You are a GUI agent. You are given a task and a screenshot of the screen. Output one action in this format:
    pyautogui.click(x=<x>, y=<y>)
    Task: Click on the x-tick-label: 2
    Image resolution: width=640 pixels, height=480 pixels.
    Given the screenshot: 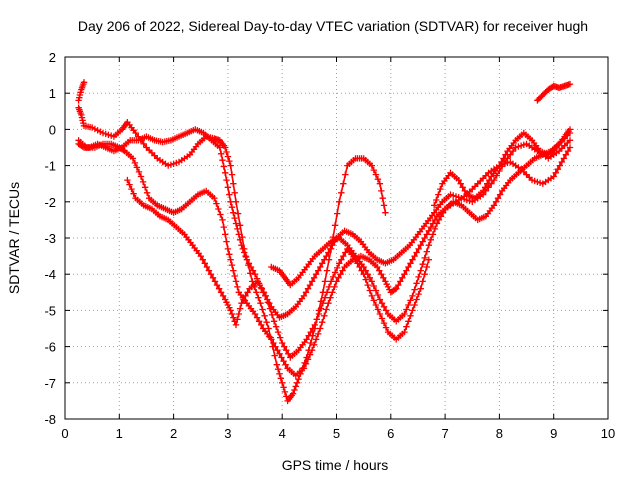 What is the action you would take?
    pyautogui.click(x=173, y=433)
    